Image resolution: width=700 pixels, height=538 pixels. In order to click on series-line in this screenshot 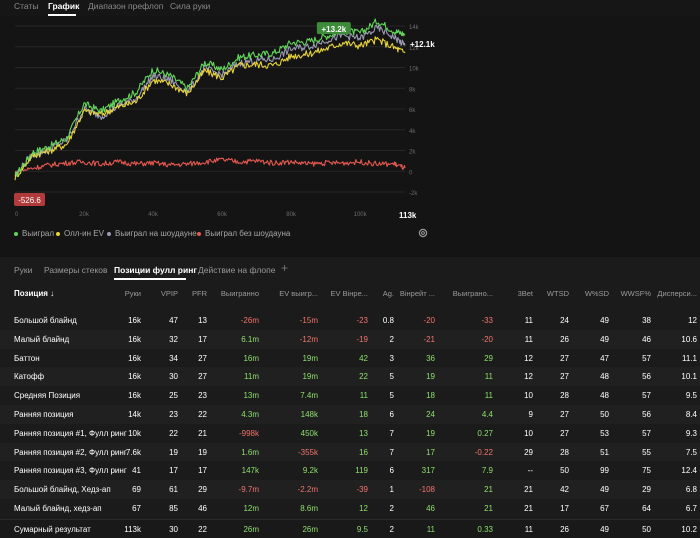, I will do `click(210, 166)`.